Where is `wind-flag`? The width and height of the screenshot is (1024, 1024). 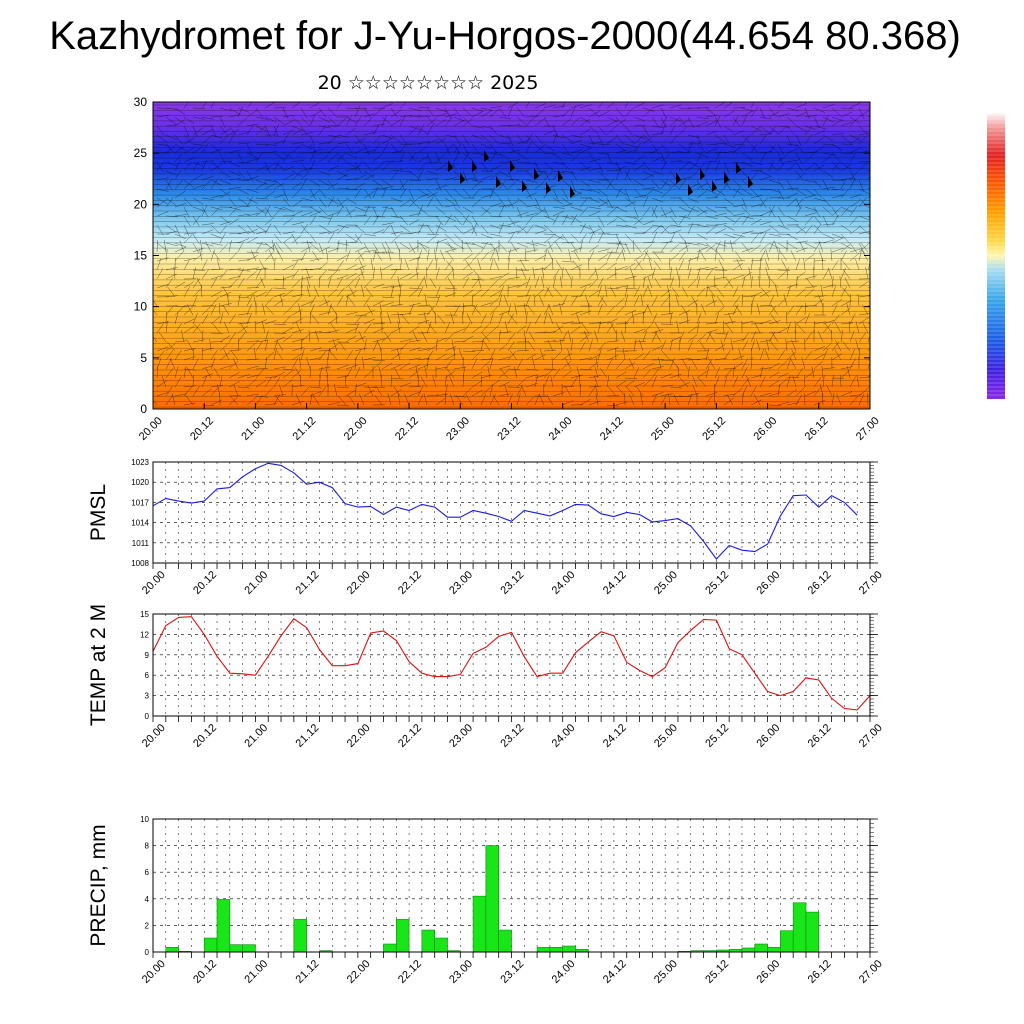 wind-flag is located at coordinates (450, 166).